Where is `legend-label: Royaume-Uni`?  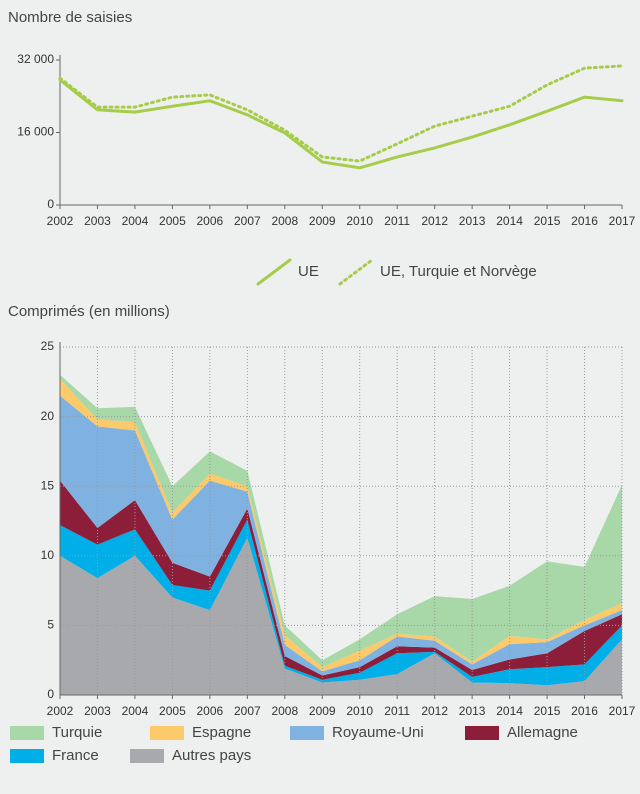
legend-label: Royaume-Uni is located at coordinates (378, 732).